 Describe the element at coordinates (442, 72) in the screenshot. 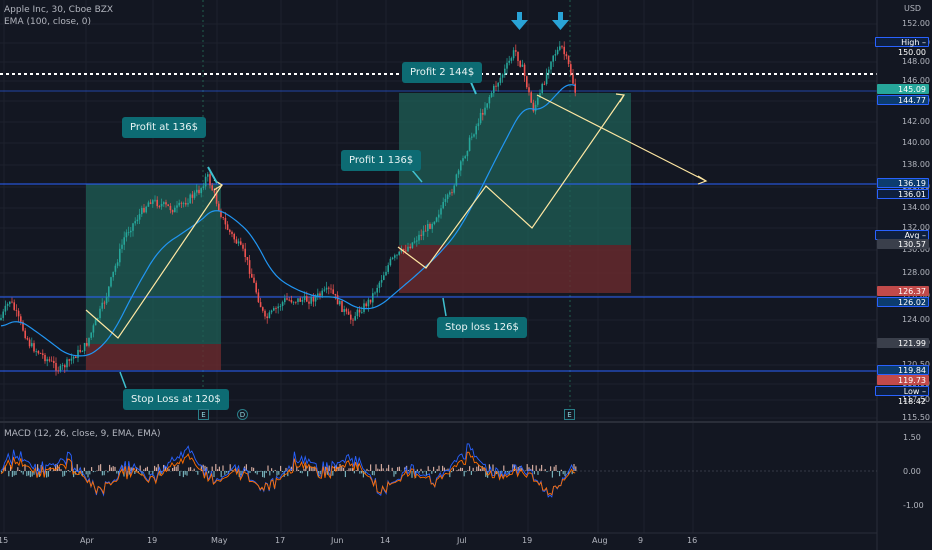

I see `callout-profit-2: Profit 2 144$` at that location.